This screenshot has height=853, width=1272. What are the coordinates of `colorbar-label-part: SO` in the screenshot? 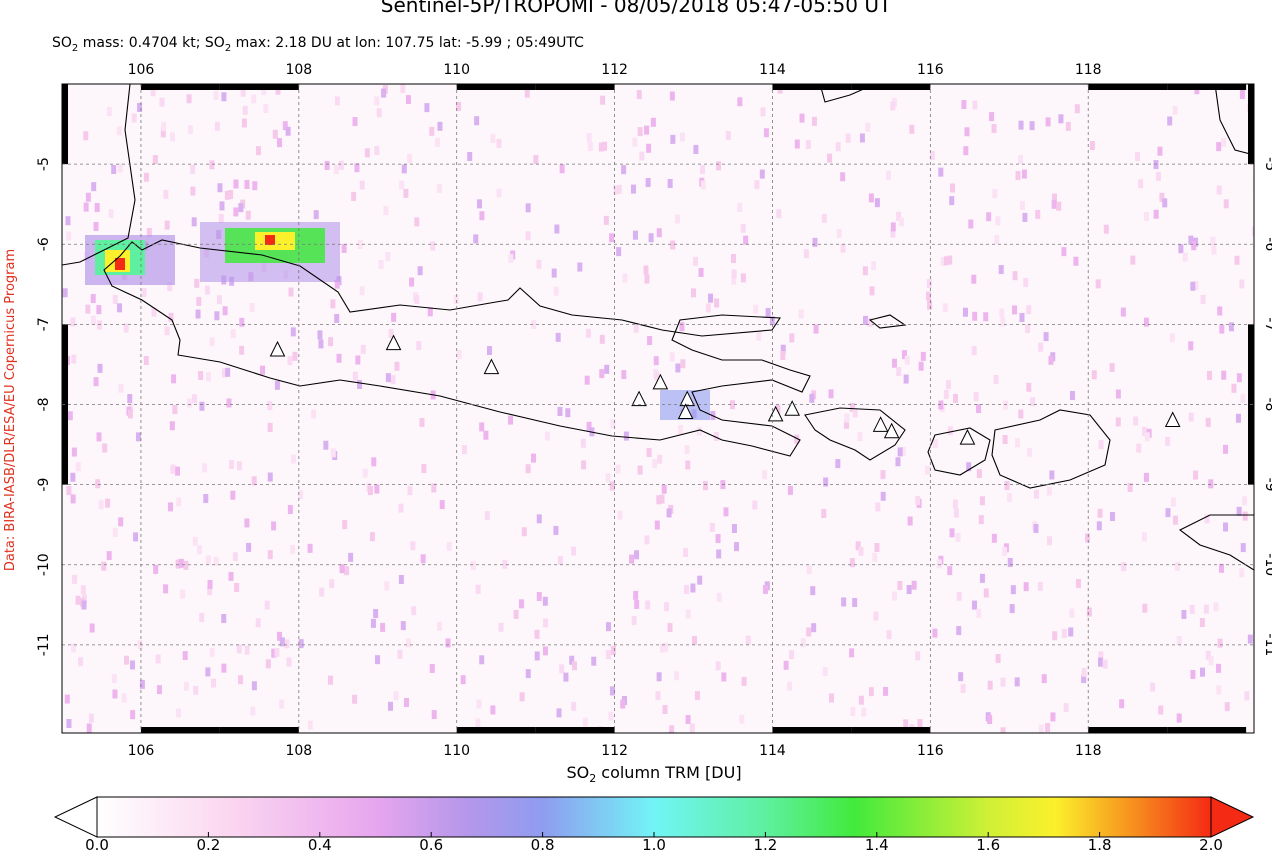 It's located at (577, 772).